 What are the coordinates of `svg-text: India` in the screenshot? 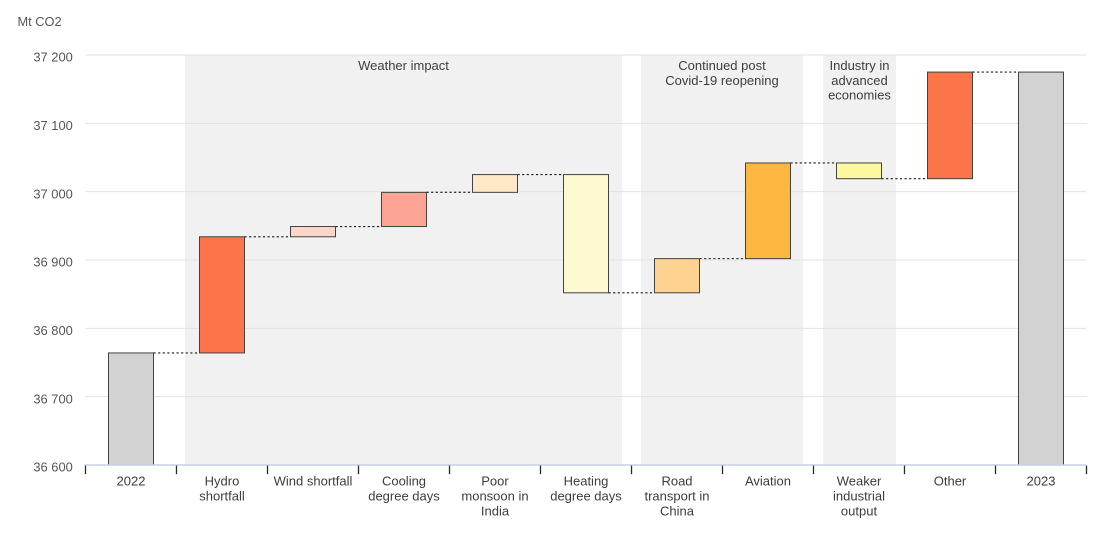 It's located at (495, 510).